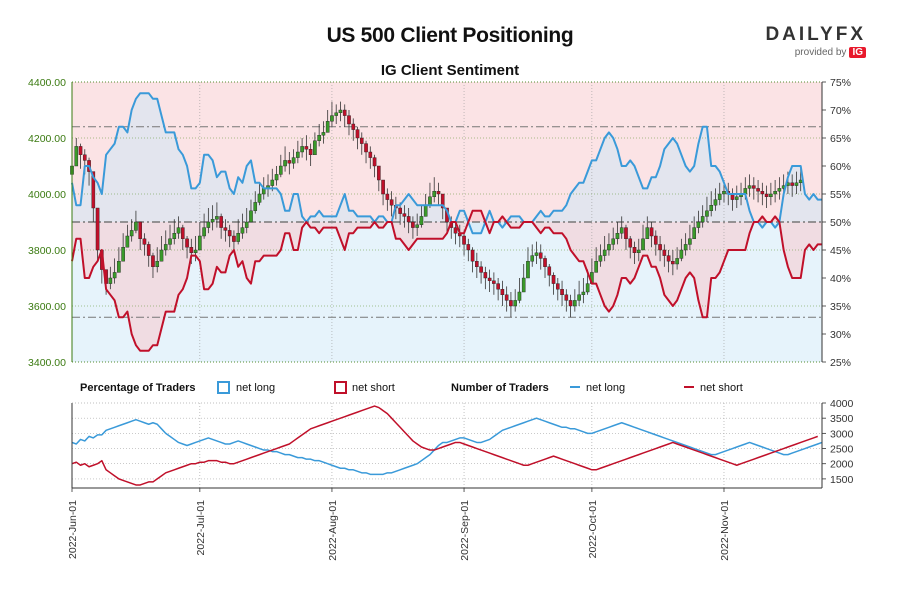  I want to click on price-tick-label: 3600.00, so click(47, 307).